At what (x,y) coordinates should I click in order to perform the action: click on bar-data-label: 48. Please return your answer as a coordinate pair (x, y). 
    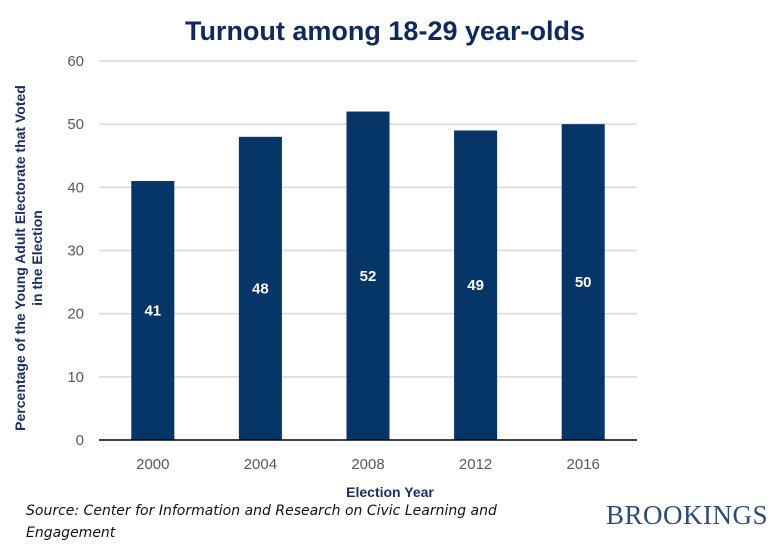
    Looking at the image, I should click on (260, 288).